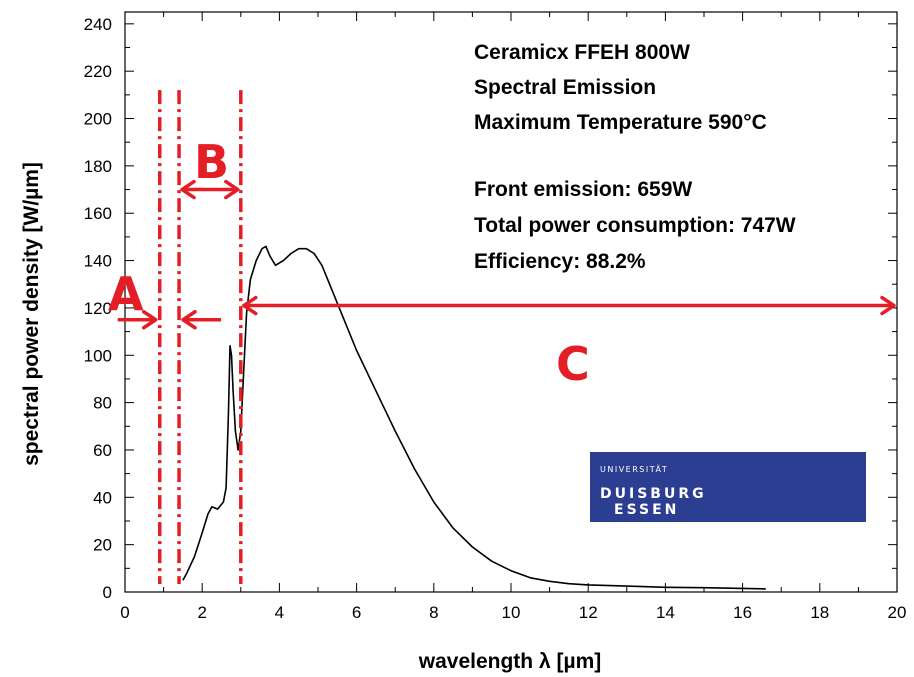 The image size is (914, 677). I want to click on region-b-arrow-head-right, so click(232, 189).